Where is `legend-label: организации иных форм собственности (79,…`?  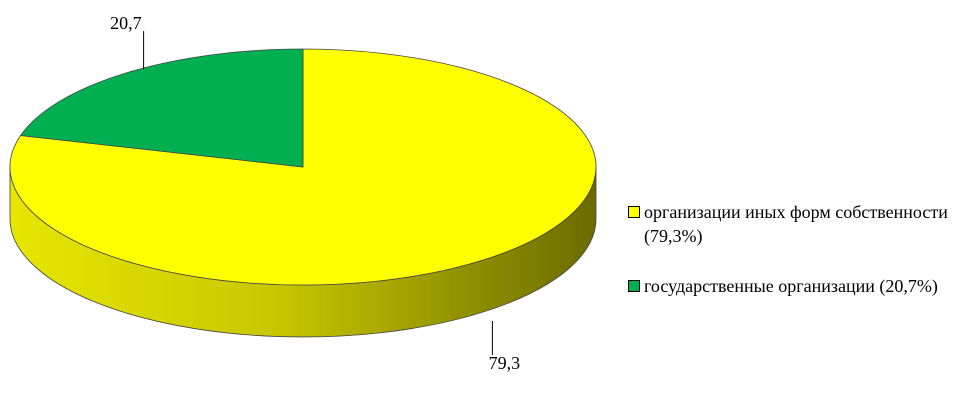 legend-label: организации иных форм собственности (79,… is located at coordinates (796, 224).